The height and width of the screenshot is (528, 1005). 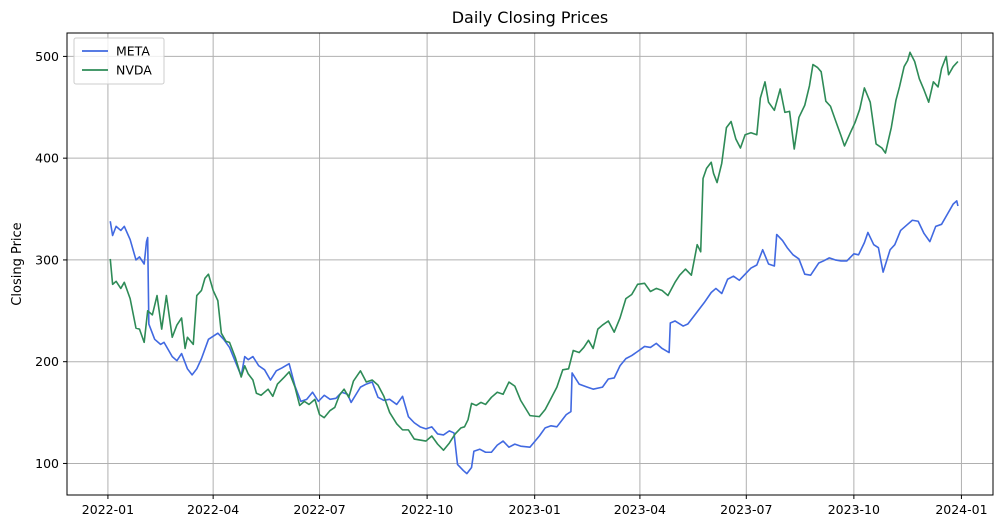 What do you see at coordinates (530, 17) in the screenshot?
I see `chart-title: Daily Closing Prices` at bounding box center [530, 17].